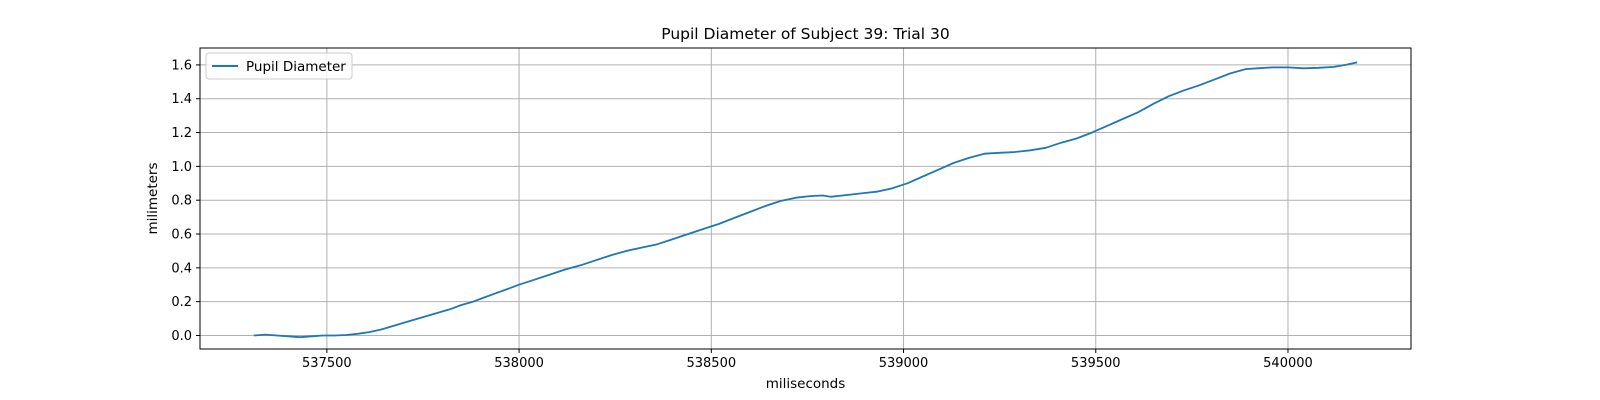 The image size is (1600, 400). What do you see at coordinates (519, 363) in the screenshot?
I see `x-tick-label: 538000` at bounding box center [519, 363].